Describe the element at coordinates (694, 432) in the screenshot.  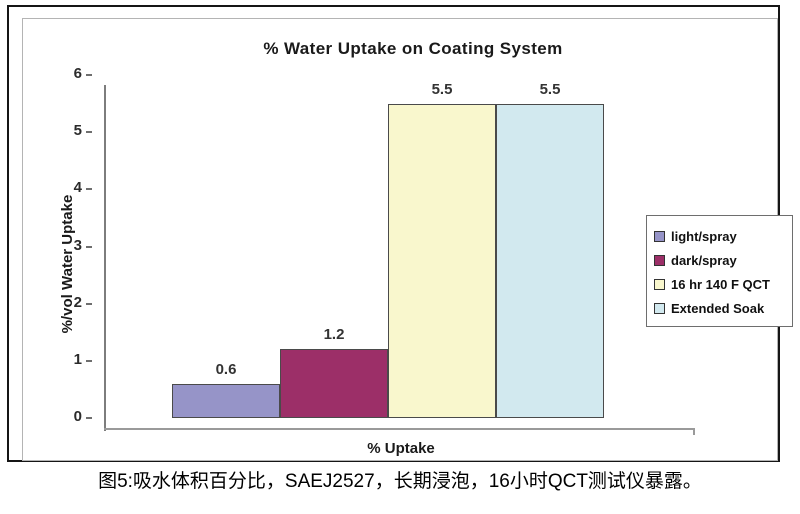
I see `x-axis-end-tick` at that location.